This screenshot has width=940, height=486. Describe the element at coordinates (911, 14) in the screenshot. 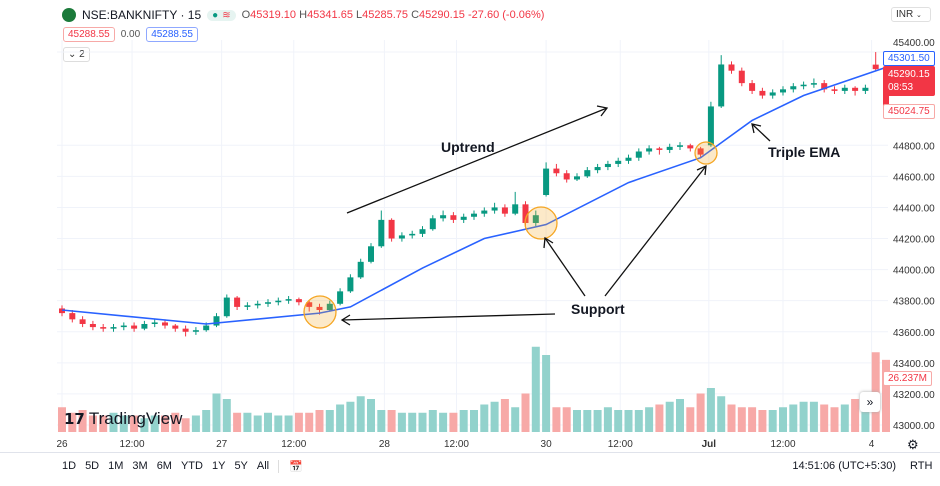

I see `currency-select: INR ⌄` at that location.